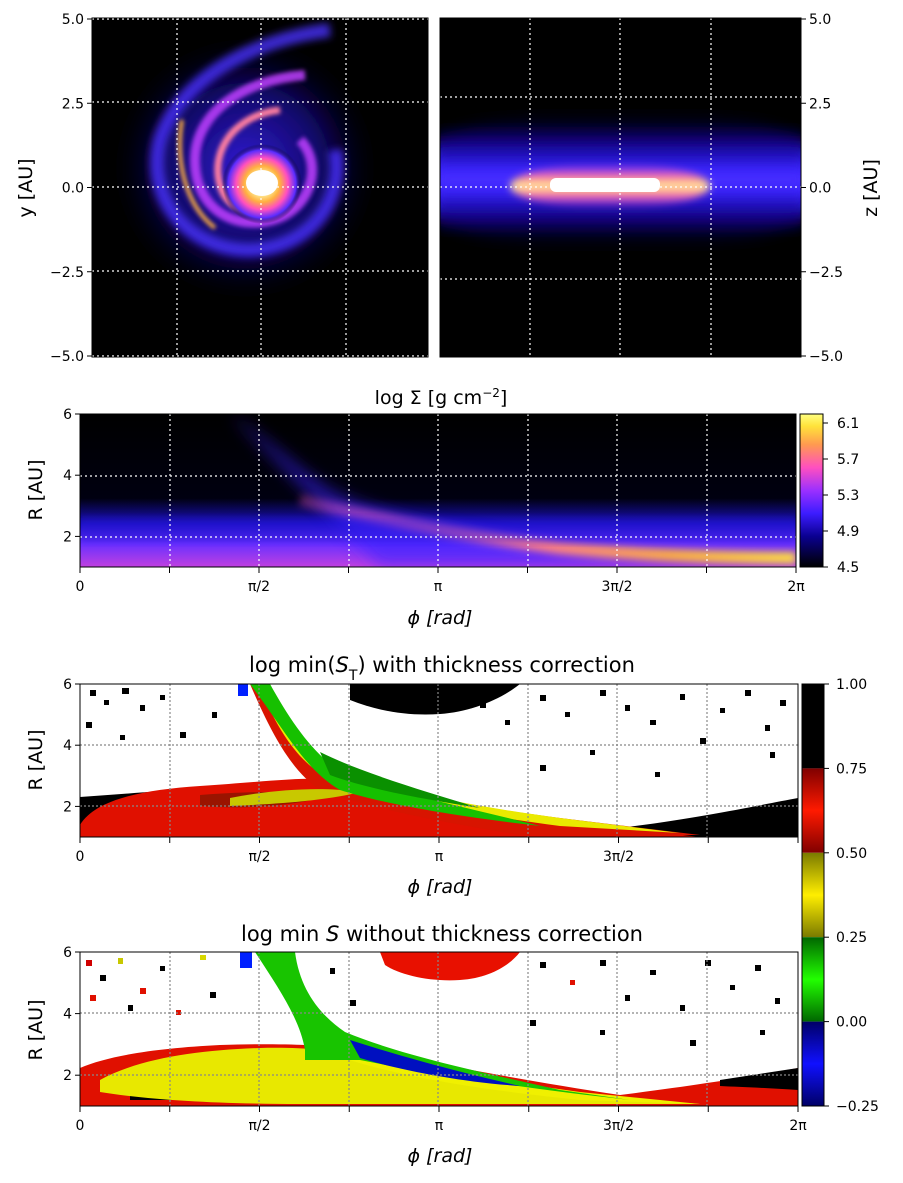 The height and width of the screenshot is (1183, 903). I want to click on with-green-arm, so click(395, 755).